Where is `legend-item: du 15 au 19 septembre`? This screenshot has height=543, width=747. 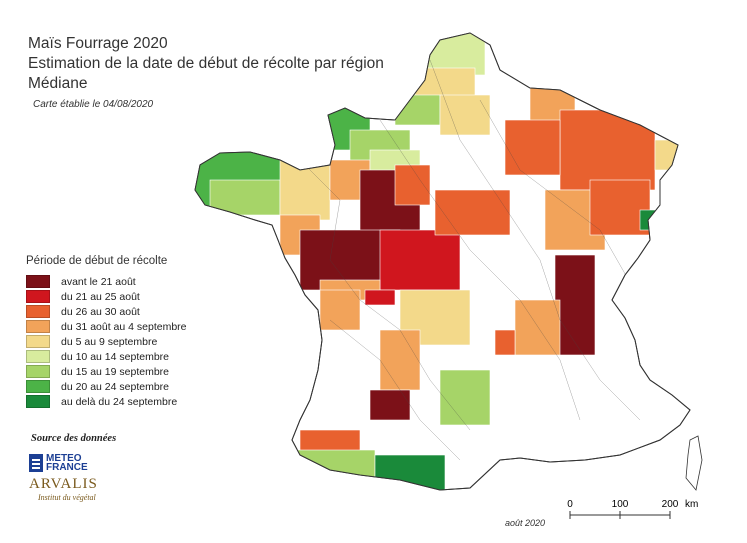 legend-item: du 15 au 19 septembre is located at coordinates (106, 371).